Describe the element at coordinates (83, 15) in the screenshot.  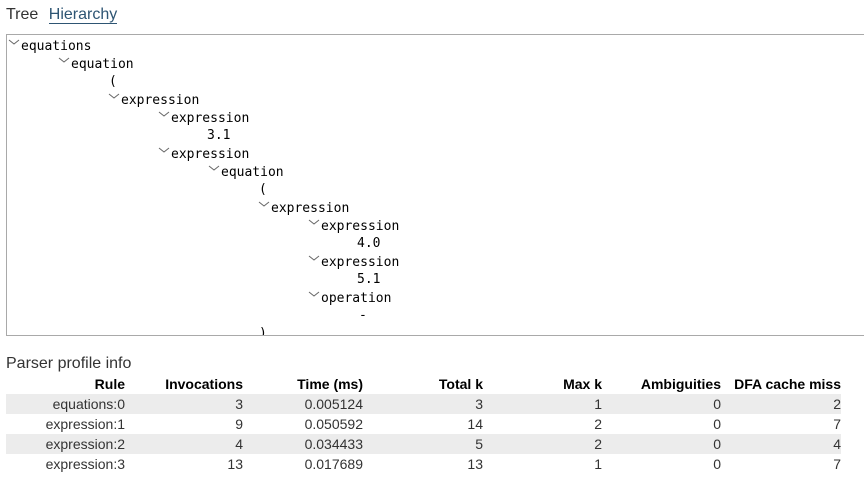
I see `tab-hierarchy: Hierarchy` at that location.